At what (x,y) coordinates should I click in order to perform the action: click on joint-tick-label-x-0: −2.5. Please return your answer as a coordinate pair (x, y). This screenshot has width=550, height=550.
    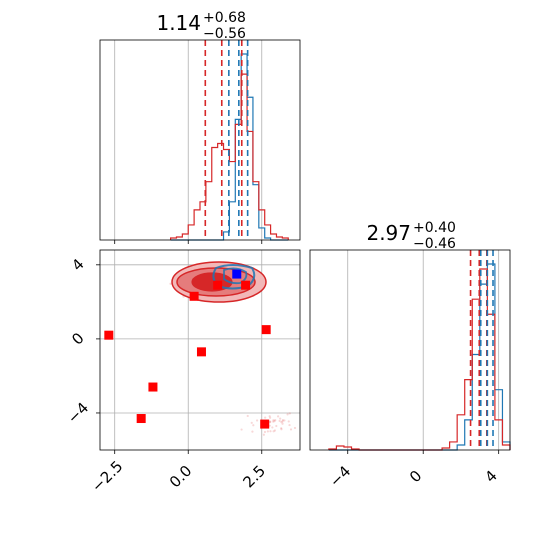
    Looking at the image, I should click on (107, 476).